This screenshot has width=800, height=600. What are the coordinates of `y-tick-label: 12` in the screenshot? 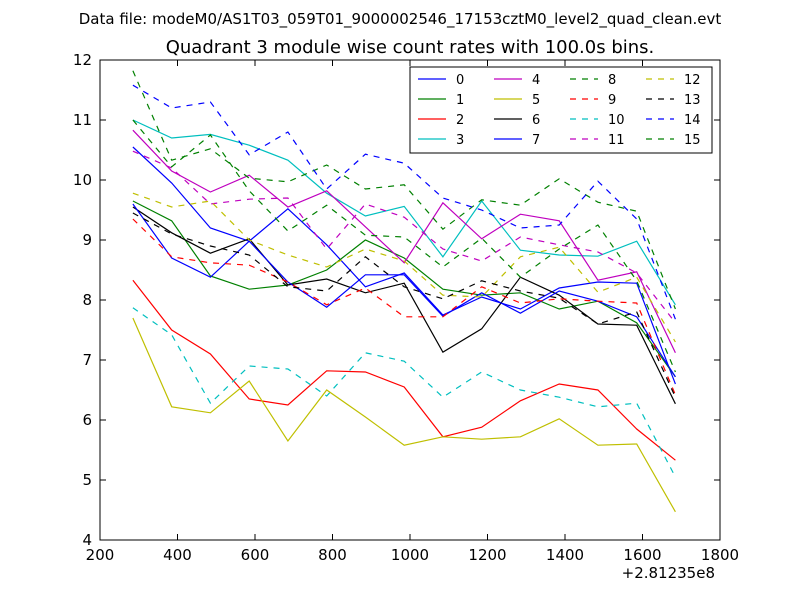 It's located at (82, 60).